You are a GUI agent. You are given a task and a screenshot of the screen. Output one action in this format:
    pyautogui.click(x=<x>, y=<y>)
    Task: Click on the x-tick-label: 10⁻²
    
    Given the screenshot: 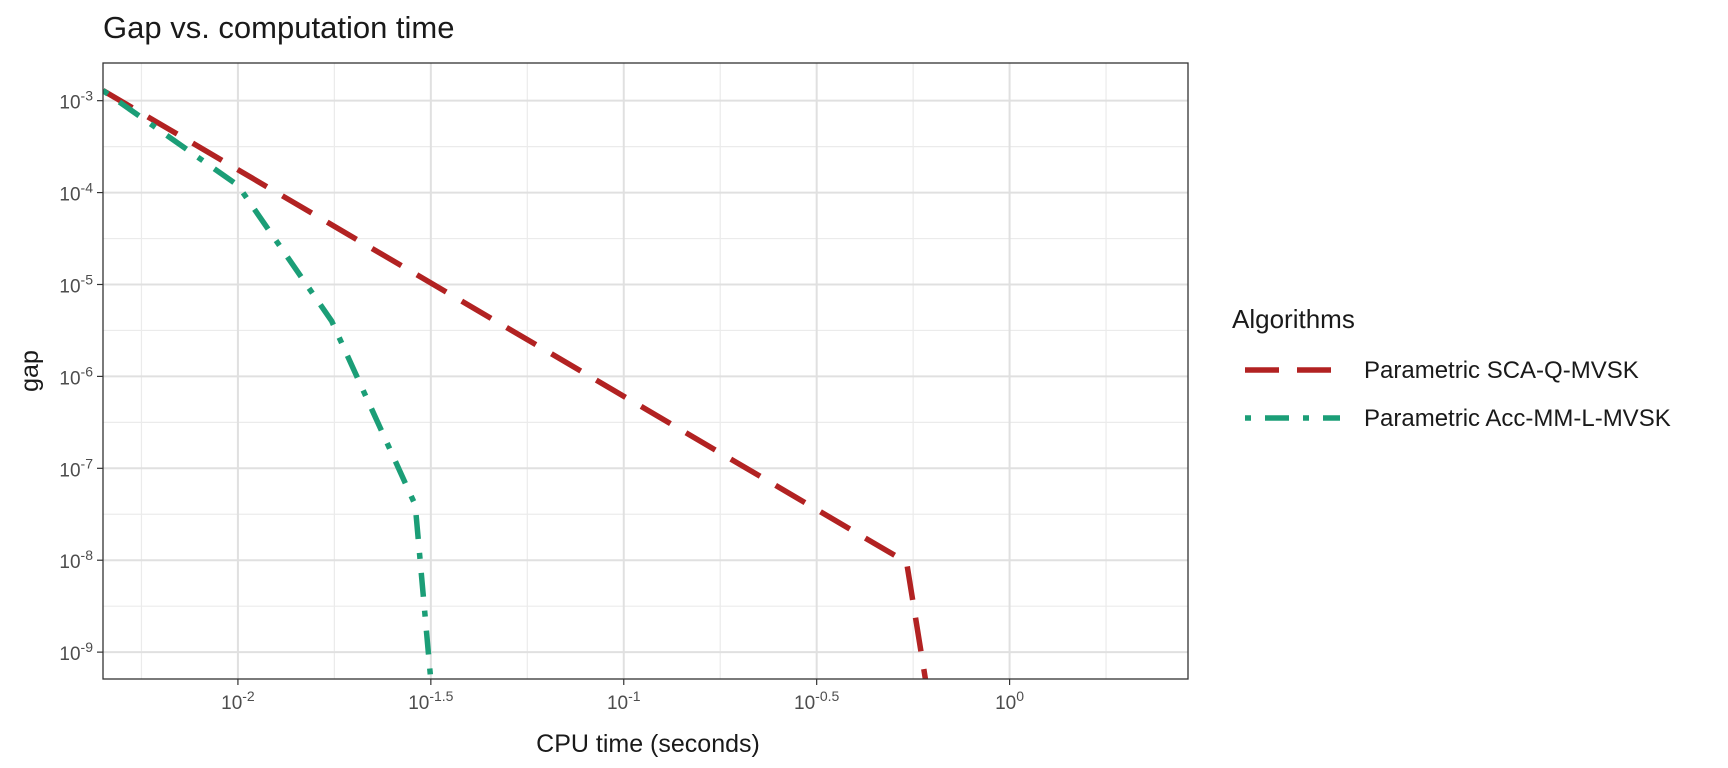 What is the action you would take?
    pyautogui.click(x=238, y=701)
    